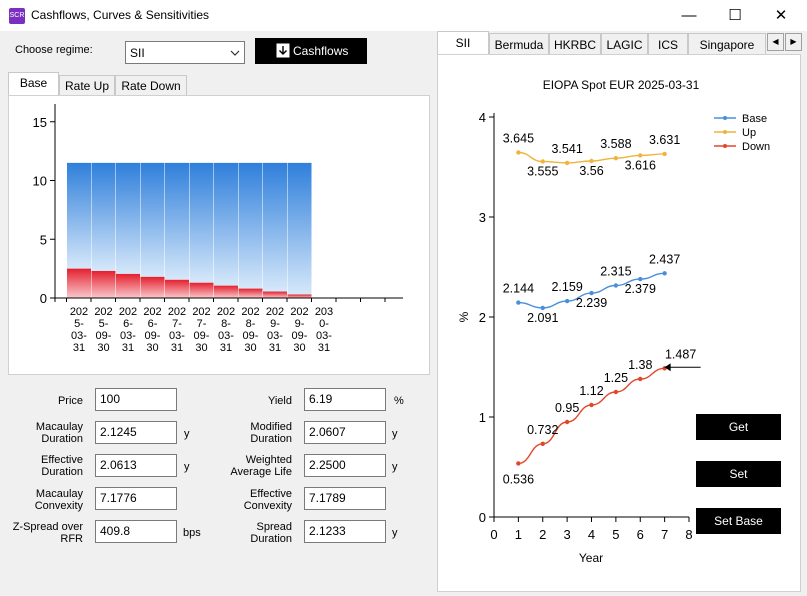  Describe the element at coordinates (103, 330) in the screenshot. I see `cashflow-x-tick-label: 202 5-09-30` at that location.